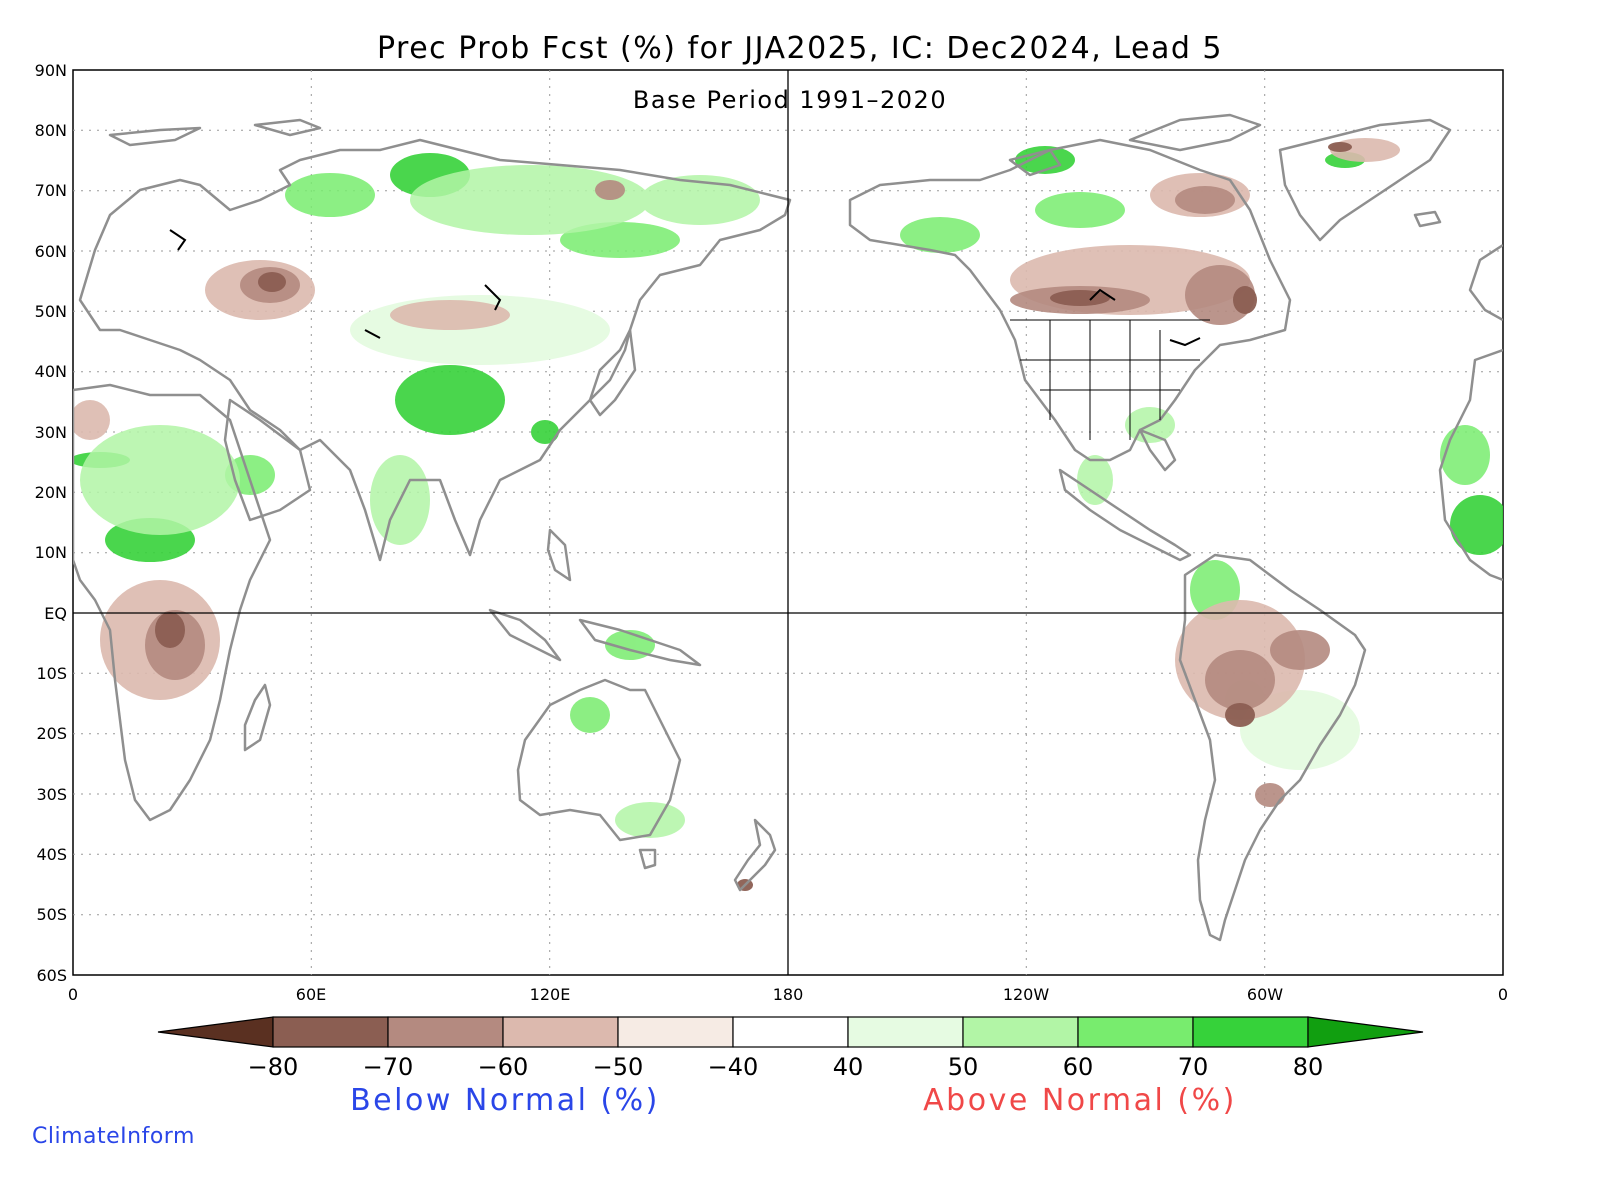 The height and width of the screenshot is (1200, 1600). What do you see at coordinates (786, 1067) in the screenshot?
I see `legend-tick-labels: −80 −70 −60 −50 −40 40 50 60 70 80` at bounding box center [786, 1067].